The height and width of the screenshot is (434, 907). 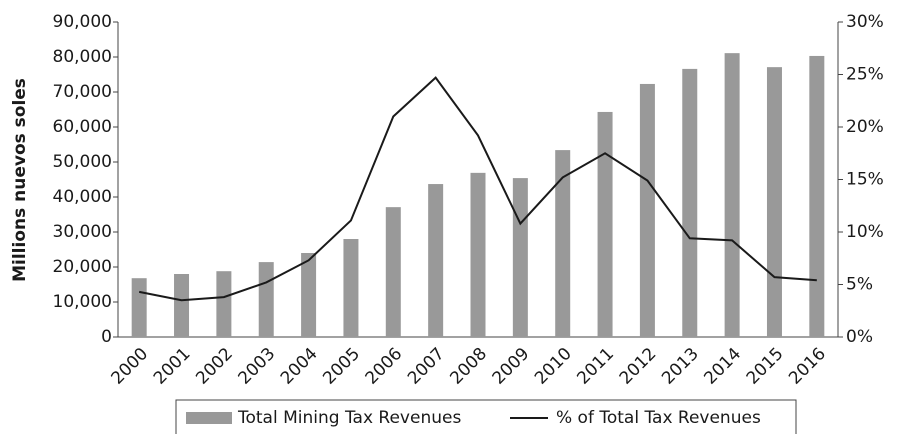 I want to click on y-tick-label: 90,000, so click(x=82, y=22).